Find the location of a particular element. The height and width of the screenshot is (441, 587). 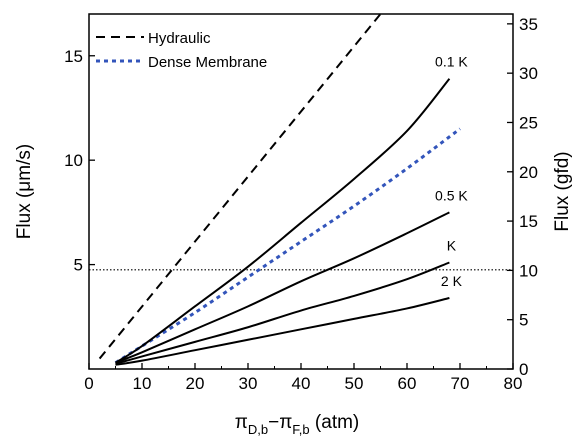

x-tick-label: 20 is located at coordinates (195, 383).